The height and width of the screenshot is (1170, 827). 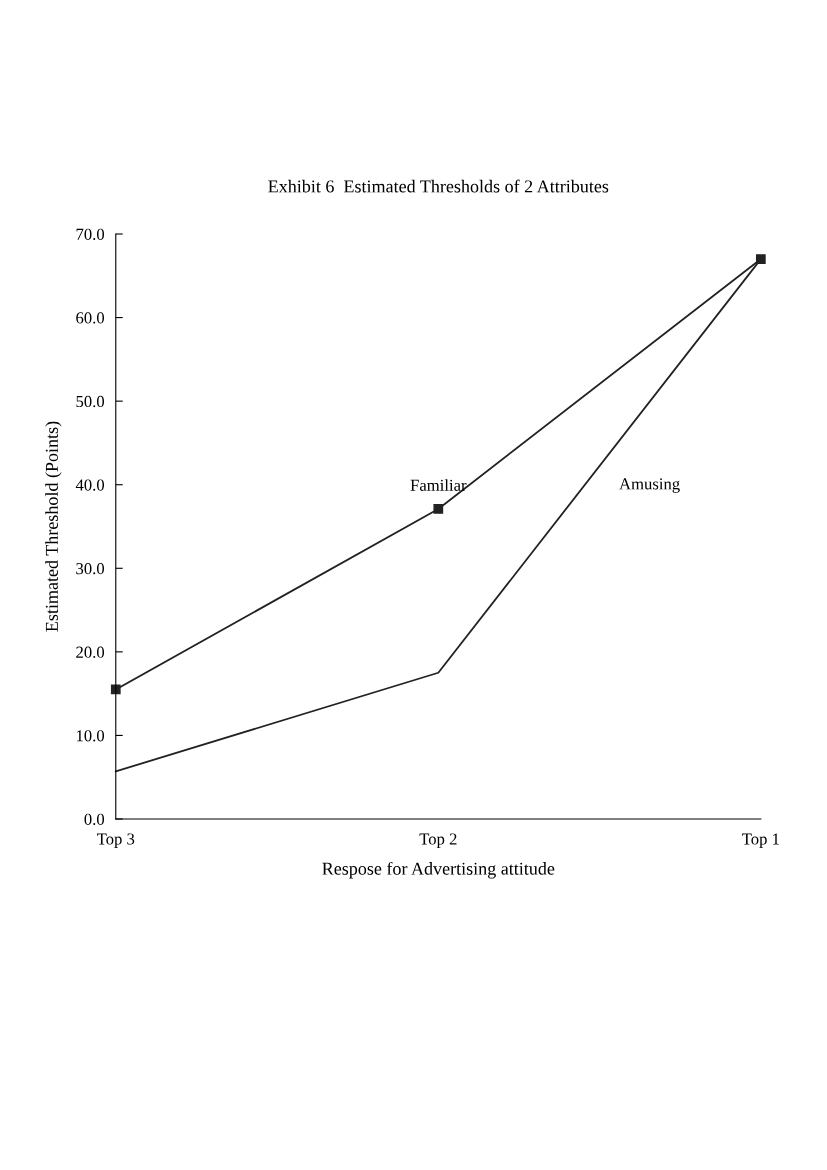 What do you see at coordinates (94, 819) in the screenshot?
I see `y-tick-label: 0.0` at bounding box center [94, 819].